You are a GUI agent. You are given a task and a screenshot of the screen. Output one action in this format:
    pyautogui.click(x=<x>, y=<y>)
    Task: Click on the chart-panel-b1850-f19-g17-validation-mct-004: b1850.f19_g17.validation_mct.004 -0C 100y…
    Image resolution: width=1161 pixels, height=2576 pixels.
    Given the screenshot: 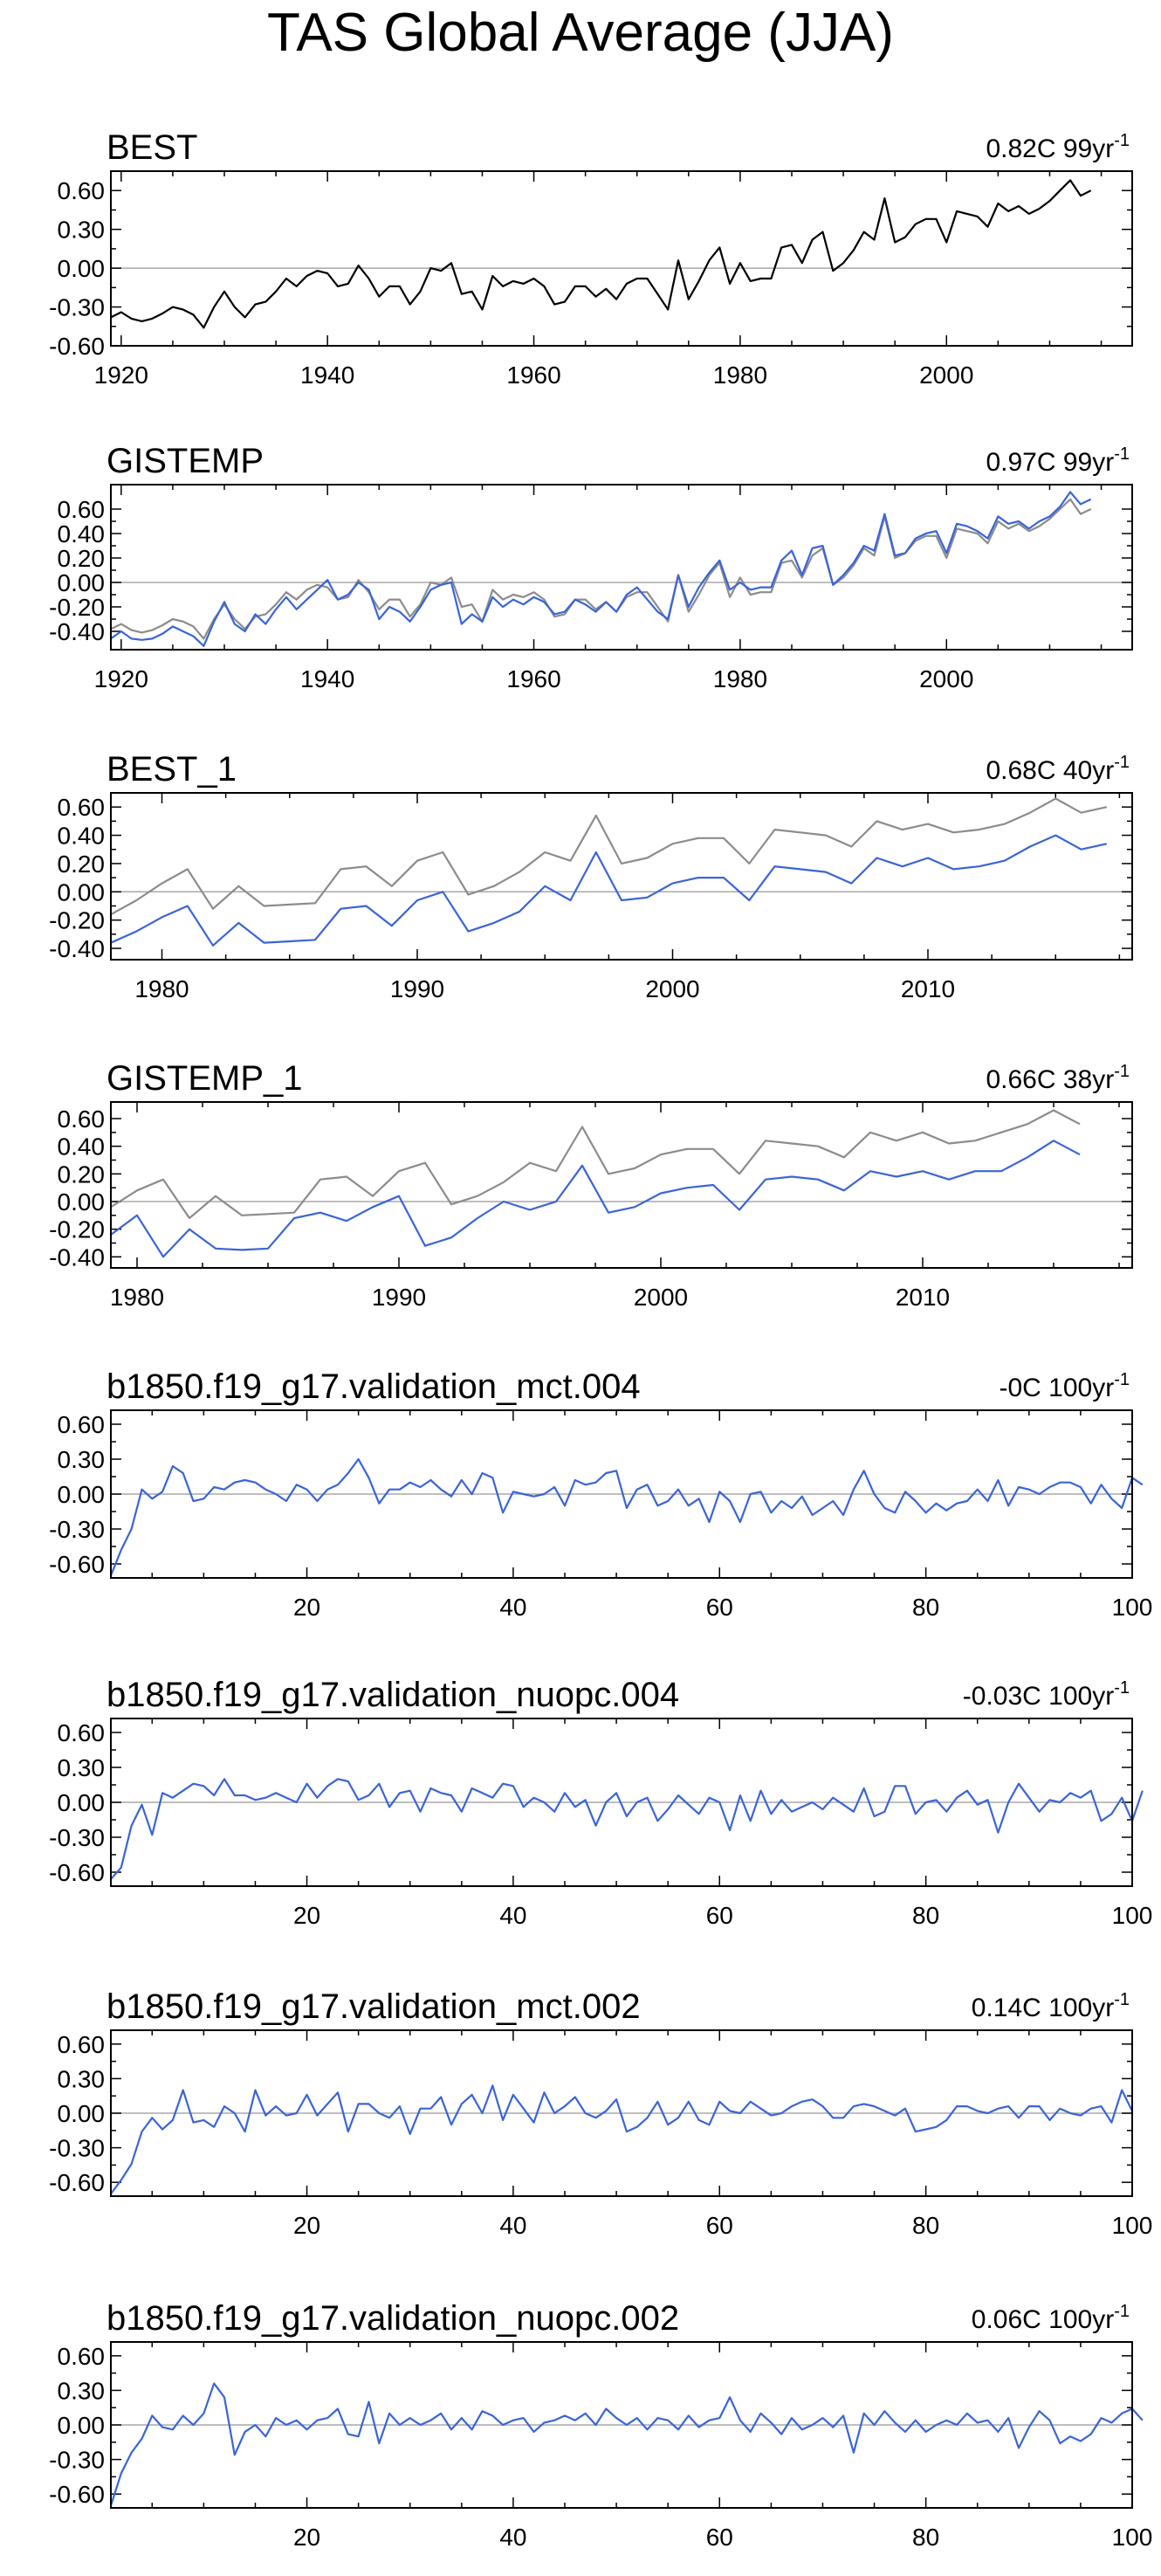 What is the action you would take?
    pyautogui.click(x=600, y=1494)
    